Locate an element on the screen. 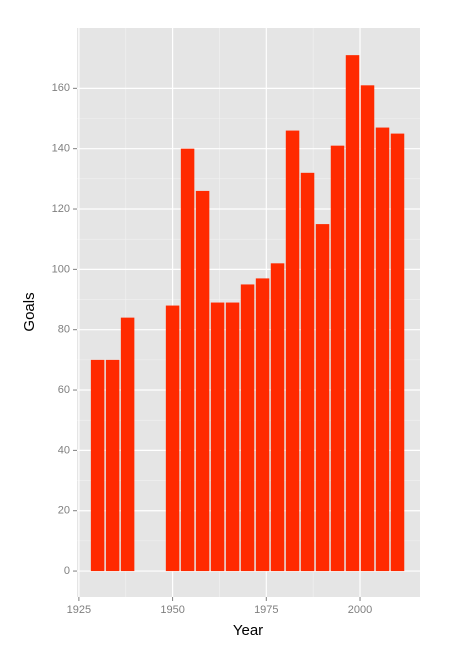 The image size is (449, 658). y-tick-label: 160 is located at coordinates (61, 88).